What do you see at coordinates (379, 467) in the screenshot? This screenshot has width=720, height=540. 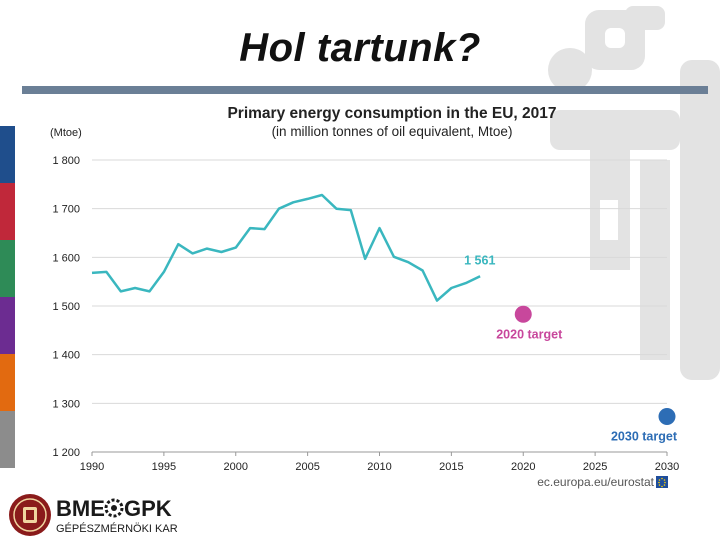 I see `x-tick-label: 2010` at bounding box center [379, 467].